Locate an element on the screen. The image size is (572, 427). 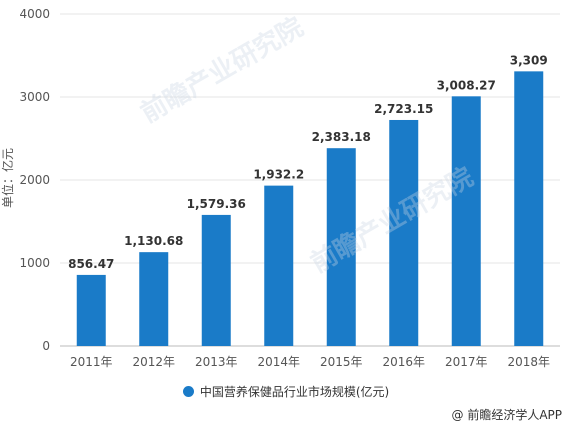
y-tick-label: 4000 is located at coordinates (34, 14).